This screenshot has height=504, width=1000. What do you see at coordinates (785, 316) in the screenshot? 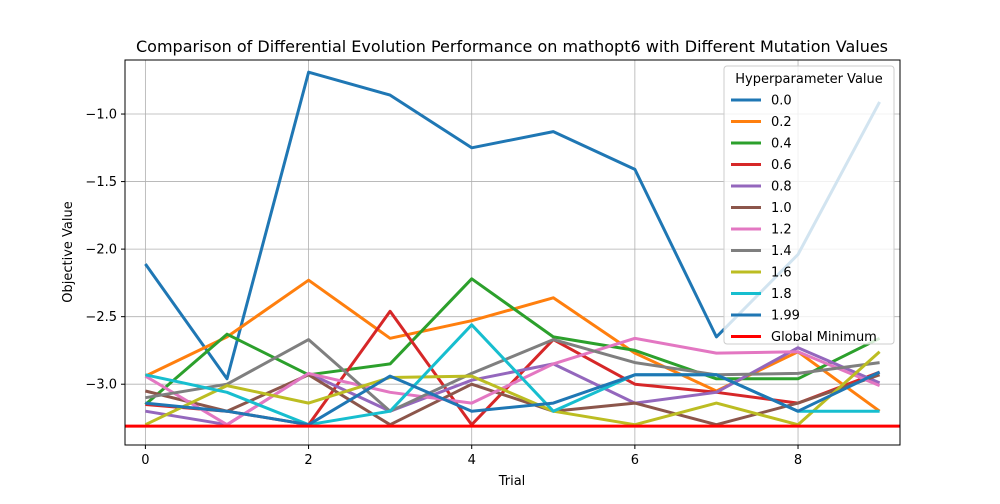
I see `legend-label: 1.99` at bounding box center [785, 316].